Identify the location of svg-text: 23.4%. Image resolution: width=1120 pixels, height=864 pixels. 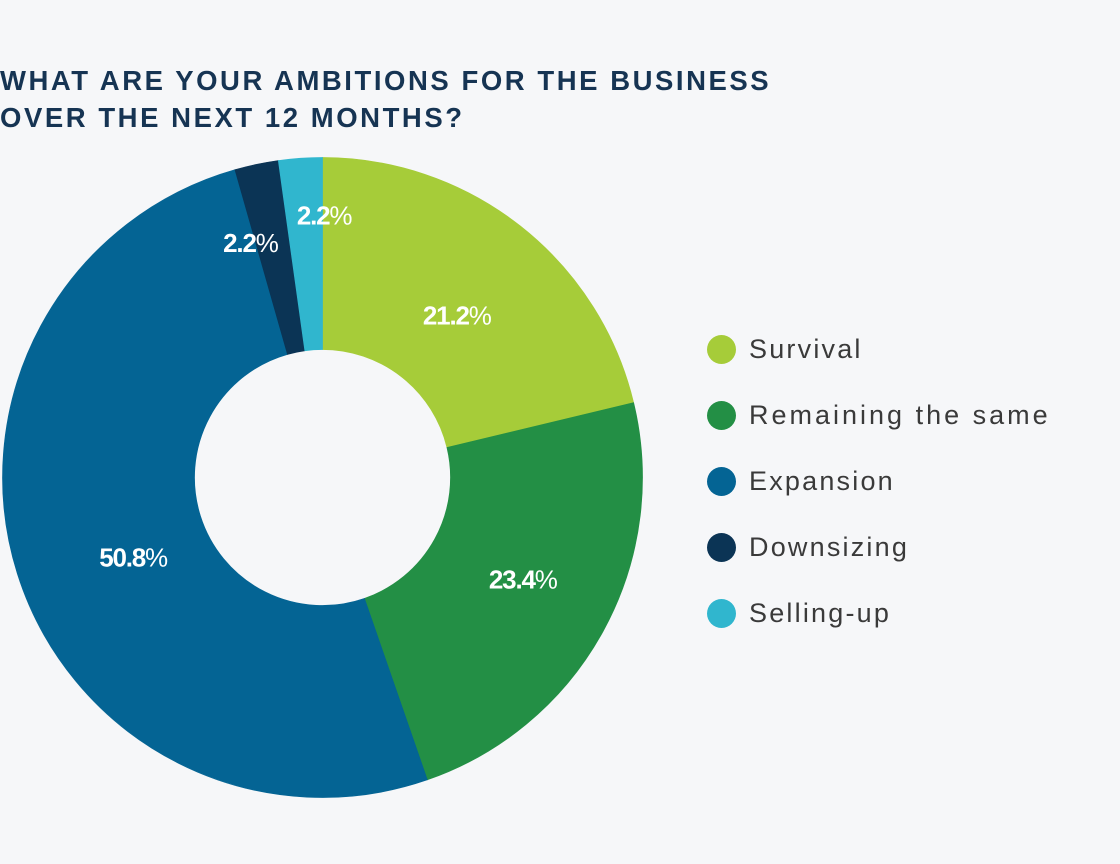
(523, 580).